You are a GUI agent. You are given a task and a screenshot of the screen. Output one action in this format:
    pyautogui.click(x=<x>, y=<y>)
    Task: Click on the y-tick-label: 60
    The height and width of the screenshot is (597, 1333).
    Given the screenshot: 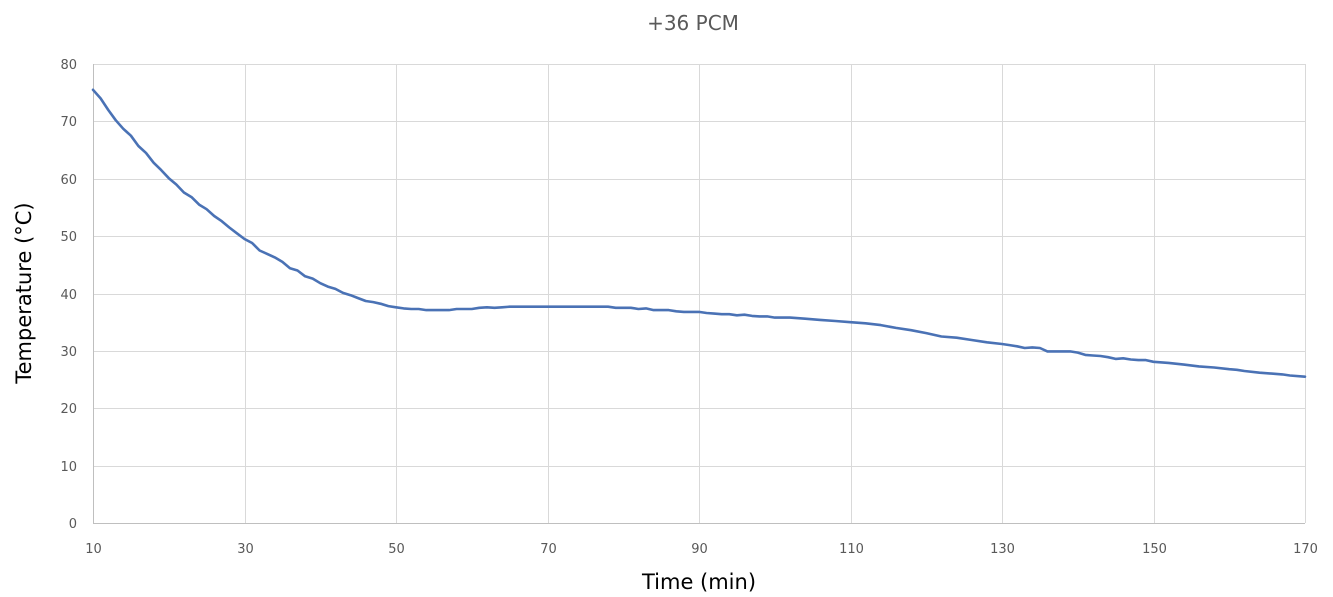 What is the action you would take?
    pyautogui.click(x=68, y=180)
    